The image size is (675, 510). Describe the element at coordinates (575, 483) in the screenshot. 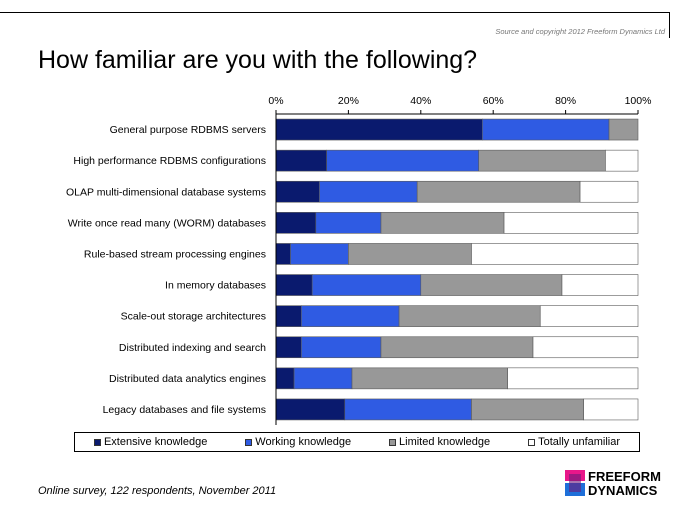

I see `freeform-dynamics-logo-icon` at that location.